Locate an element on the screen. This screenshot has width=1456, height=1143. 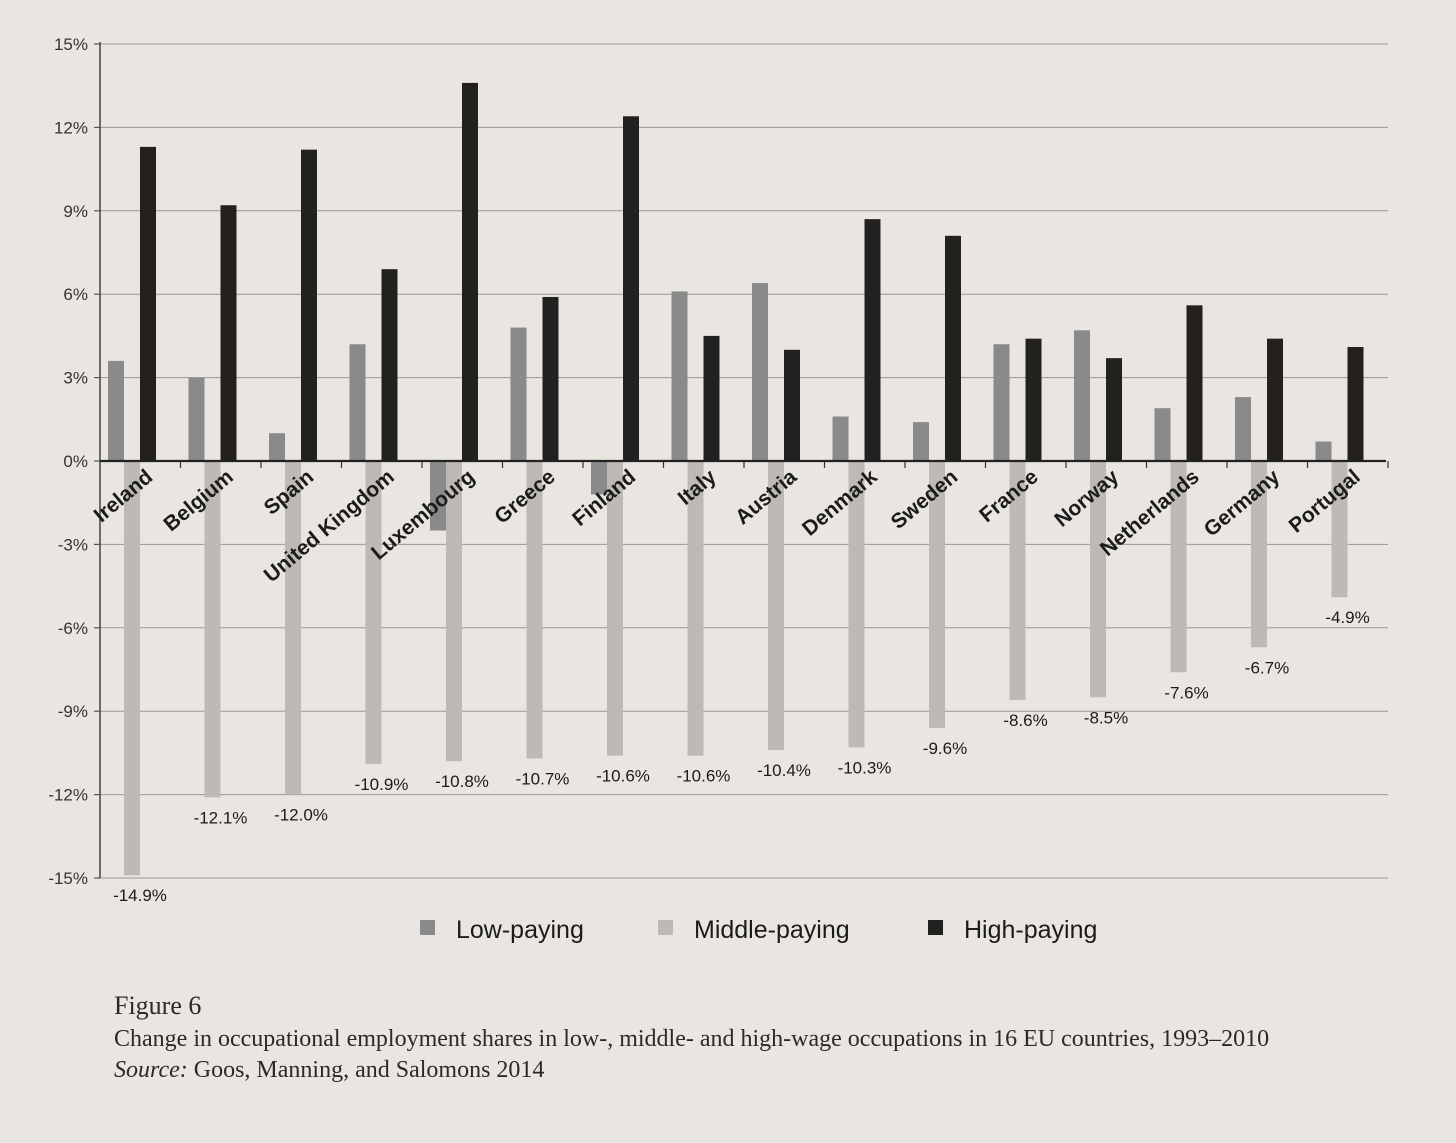
category-label: Denmark is located at coordinates (840, 503).